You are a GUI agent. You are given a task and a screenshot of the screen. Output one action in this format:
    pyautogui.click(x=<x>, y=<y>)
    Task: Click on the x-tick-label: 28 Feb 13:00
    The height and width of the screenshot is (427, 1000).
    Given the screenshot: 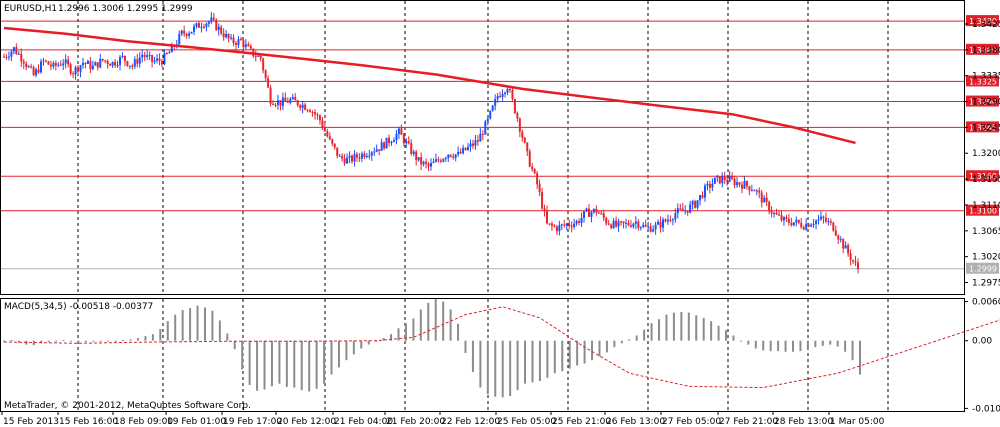 What is the action you would take?
    pyautogui.click(x=803, y=422)
    